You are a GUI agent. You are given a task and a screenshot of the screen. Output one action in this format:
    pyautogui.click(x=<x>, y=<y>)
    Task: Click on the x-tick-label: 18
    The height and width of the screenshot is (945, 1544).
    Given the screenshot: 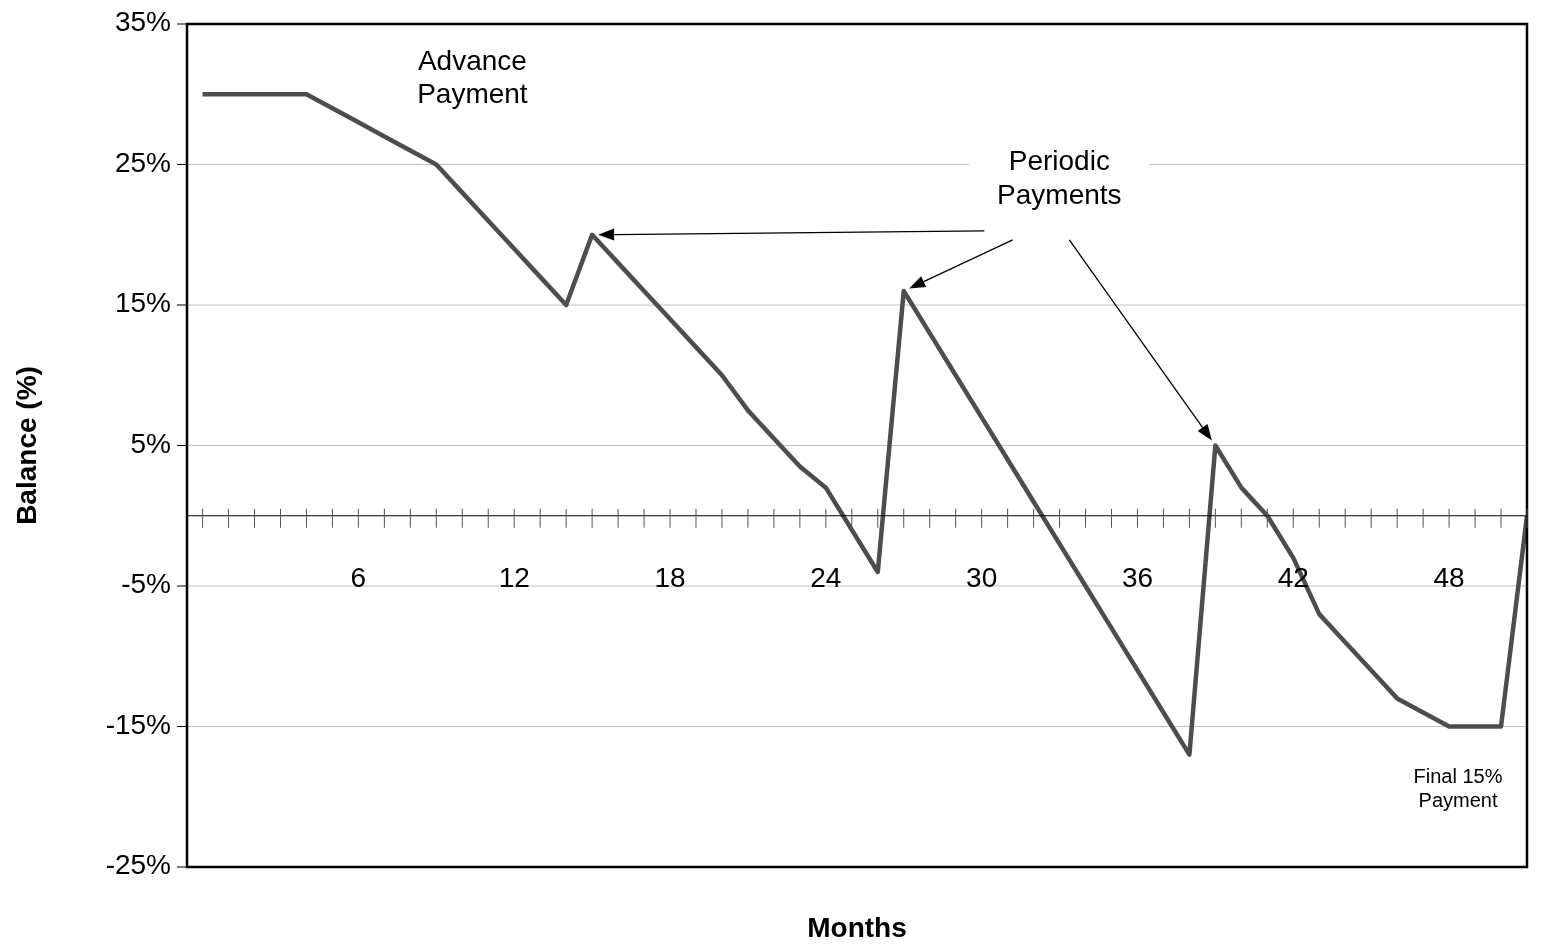 What is the action you would take?
    pyautogui.click(x=670, y=578)
    